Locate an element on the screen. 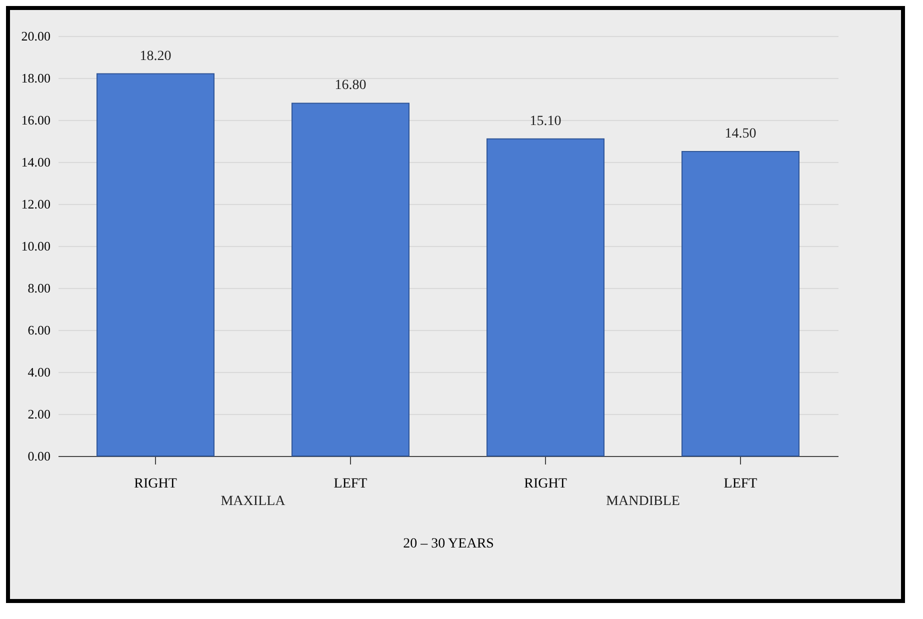 This screenshot has height=619, width=923. y-tick-label: 16.00 is located at coordinates (35, 120).